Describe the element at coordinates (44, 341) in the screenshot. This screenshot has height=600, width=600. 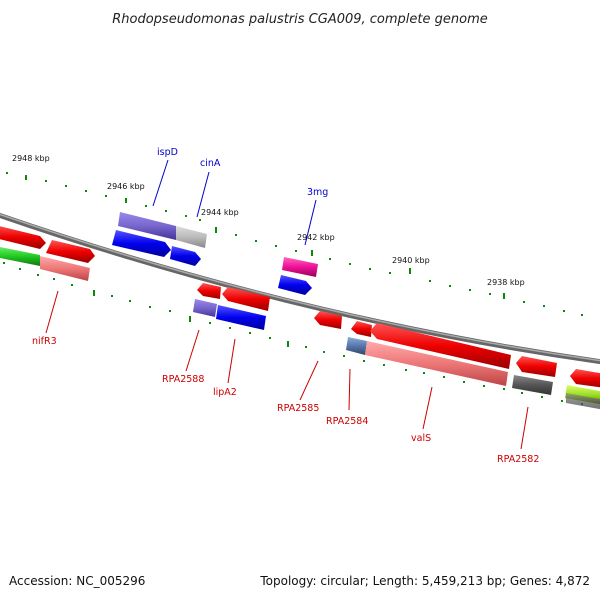
I see `gene-label-nifr3: nifR3` at that location.